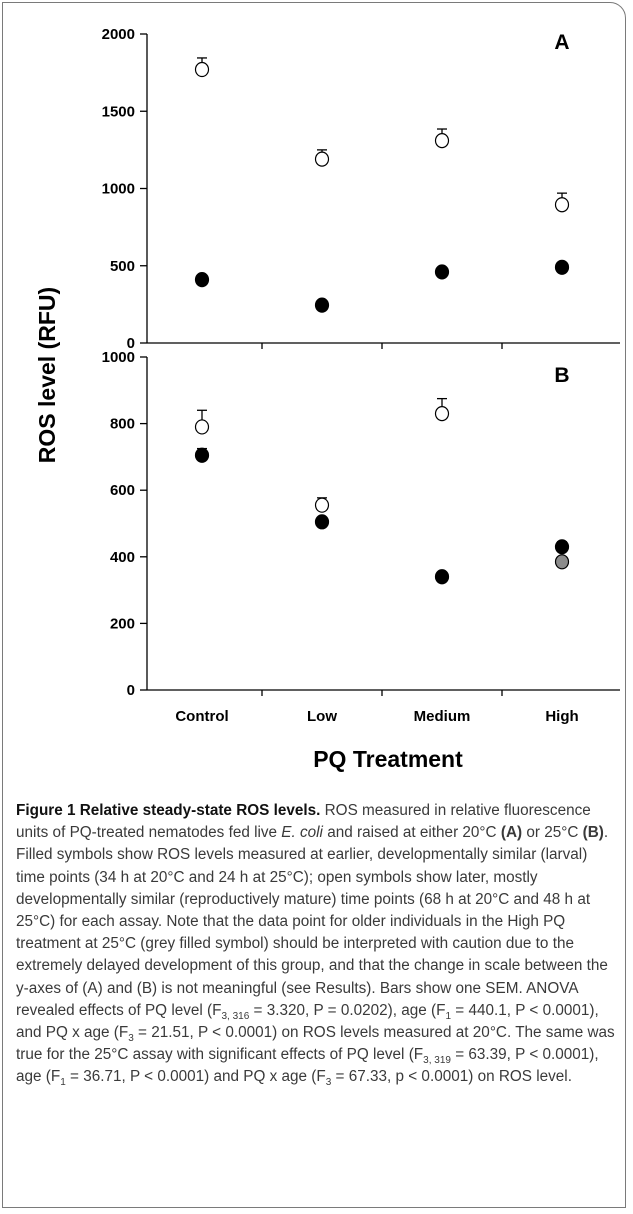 The height and width of the screenshot is (1214, 633). Describe the element at coordinates (122, 557) in the screenshot. I see `panel-b-y-tick-label: 400` at that location.